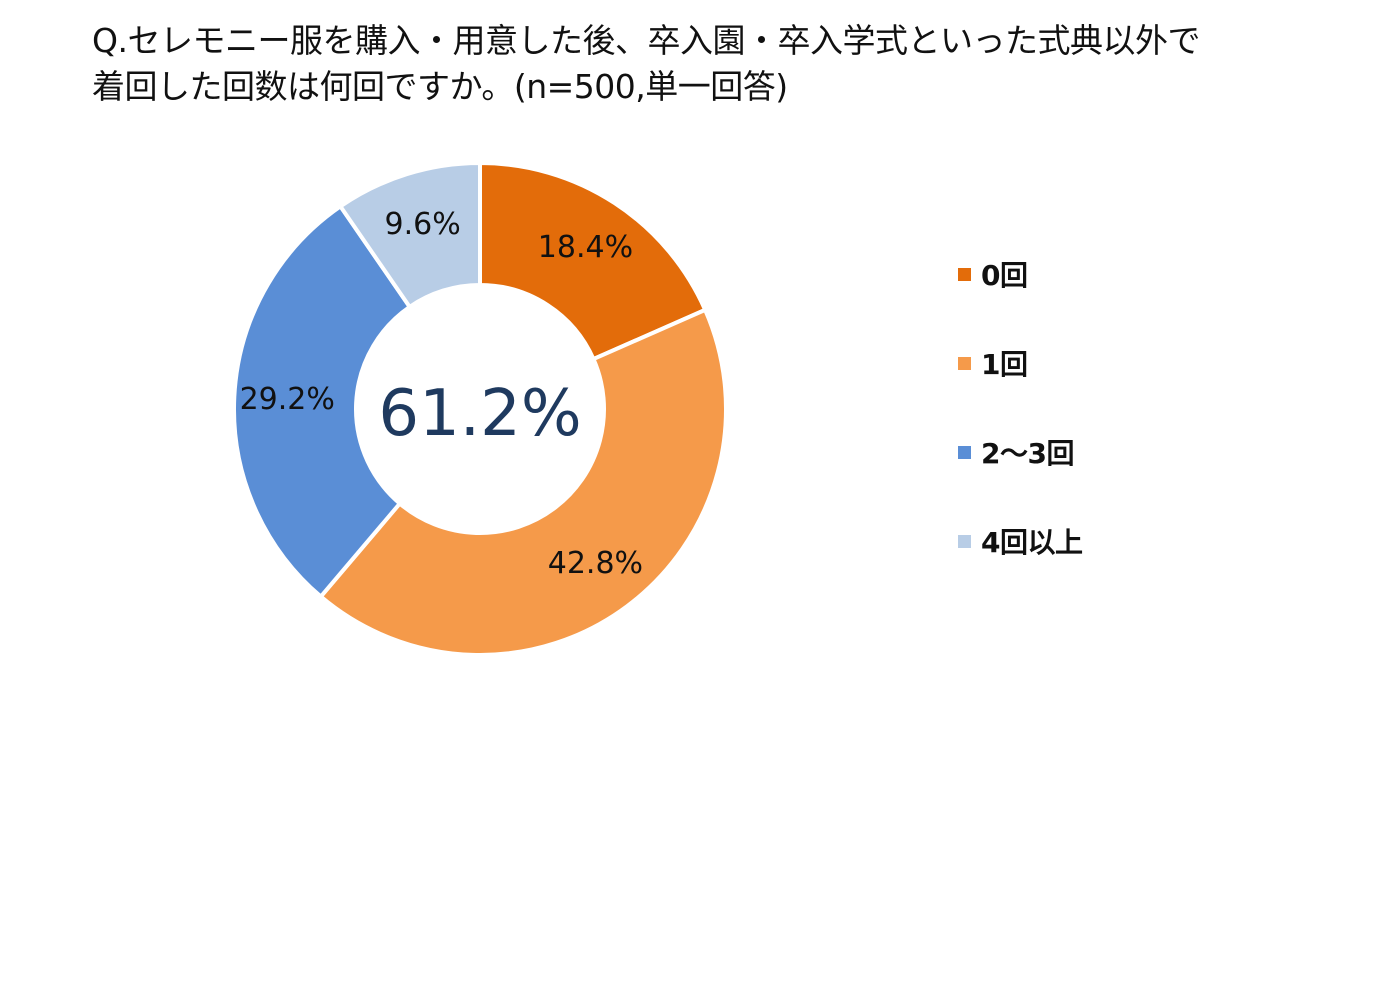 This screenshot has height=999, width=1397. I want to click on chart-legend: 0回 1回 2〜3回 4回以上, so click(1020, 430).